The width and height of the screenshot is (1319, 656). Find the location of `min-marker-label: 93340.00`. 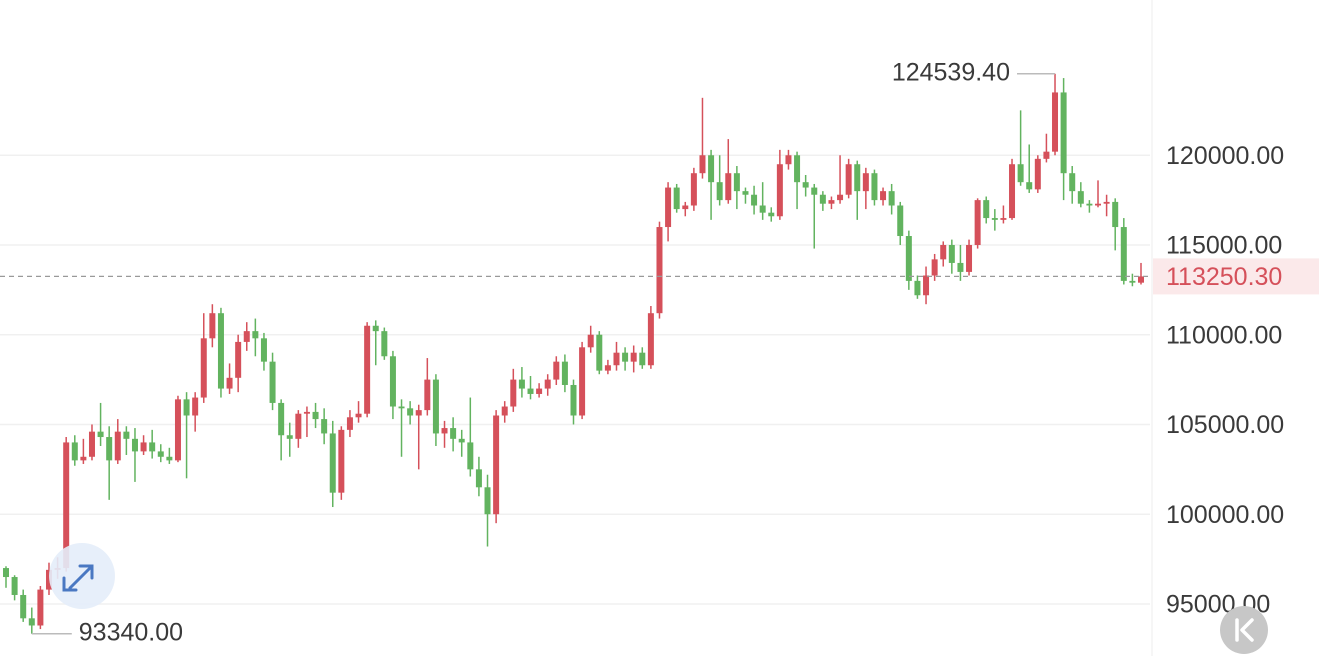

min-marker-label: 93340.00 is located at coordinates (131, 632).